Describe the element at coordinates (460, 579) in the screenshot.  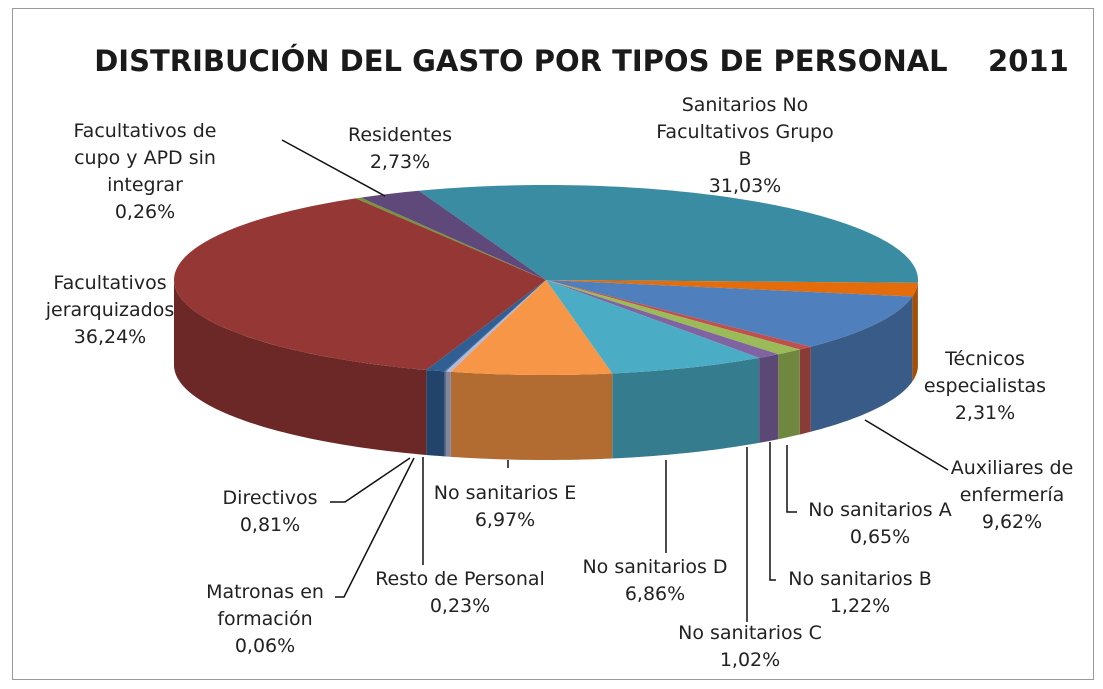
I see `label-text: Resto de Personal` at that location.